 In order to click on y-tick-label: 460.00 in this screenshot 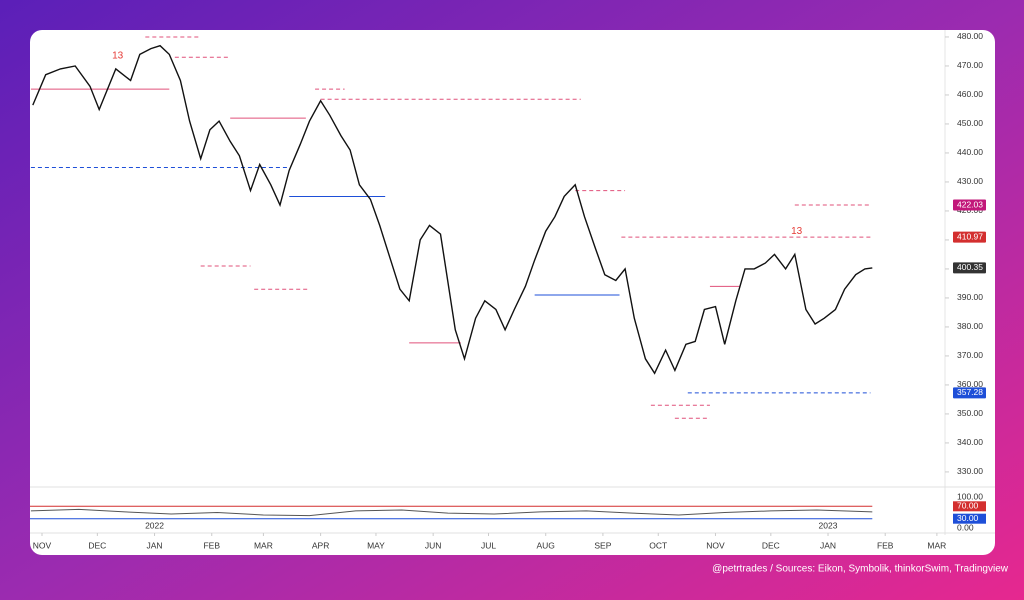, I will do `click(970, 94)`.